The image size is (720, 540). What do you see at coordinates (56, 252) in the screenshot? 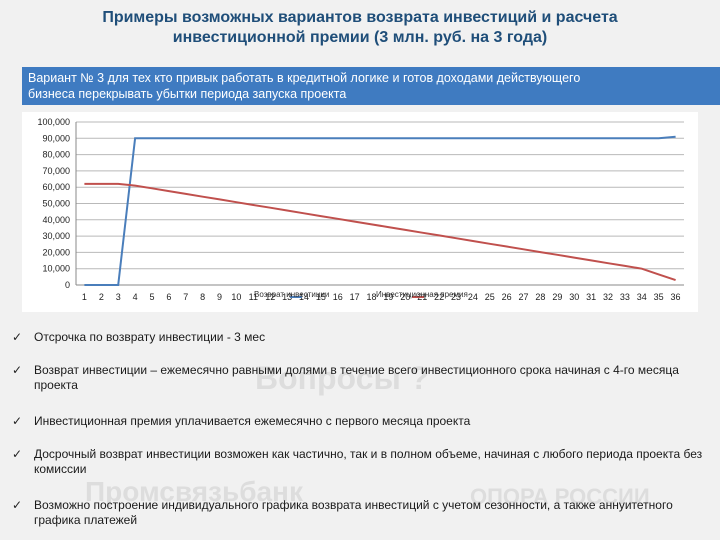
I see `y-tick-label: 20,000` at bounding box center [56, 252].